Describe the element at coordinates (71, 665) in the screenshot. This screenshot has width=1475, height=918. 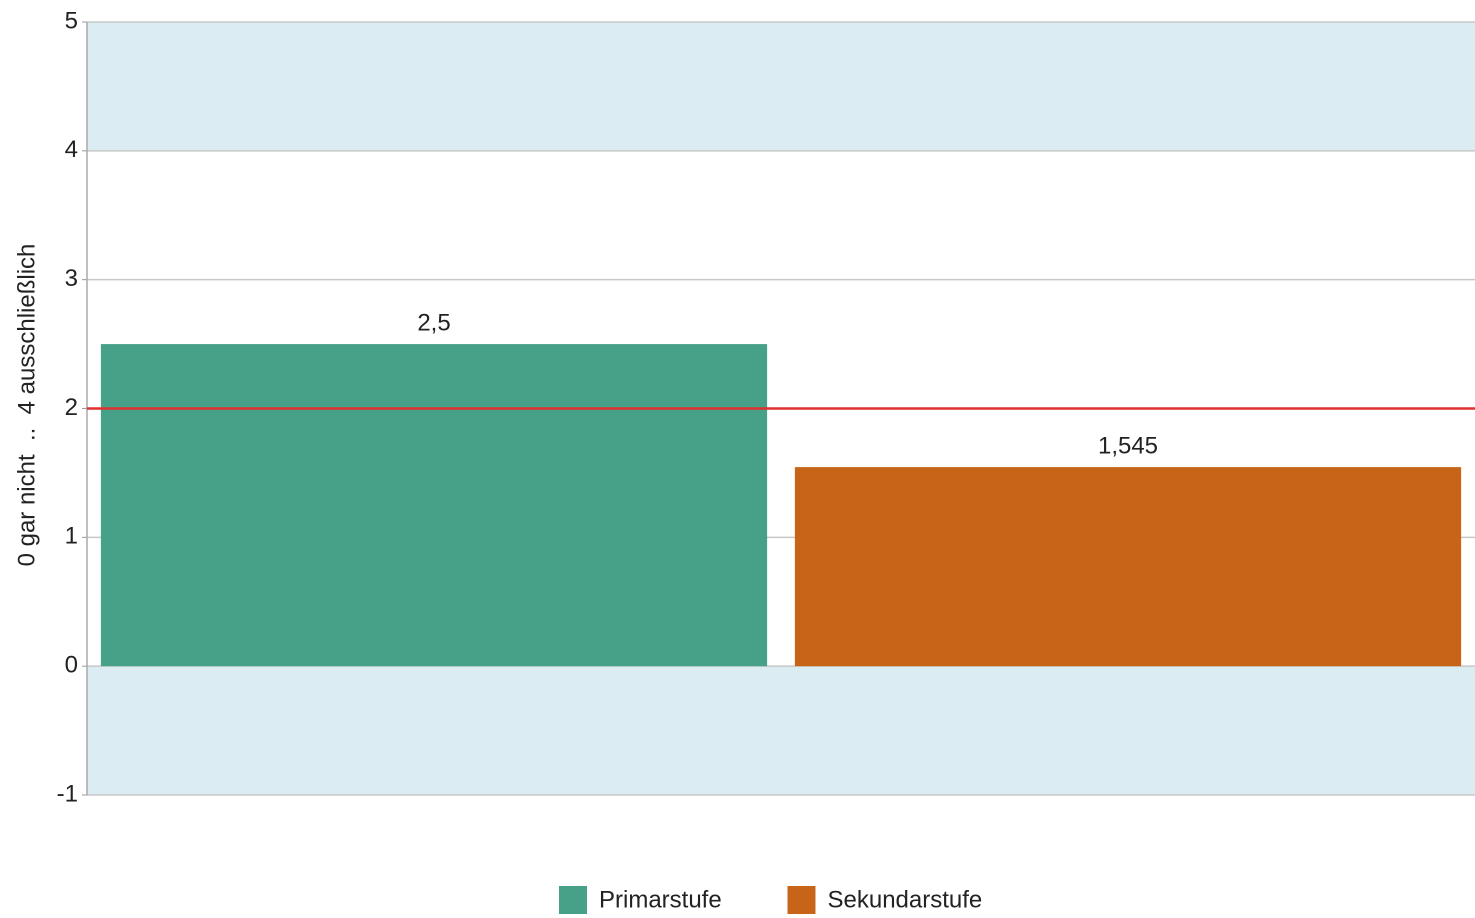
I see `y-tick-label: 0` at that location.